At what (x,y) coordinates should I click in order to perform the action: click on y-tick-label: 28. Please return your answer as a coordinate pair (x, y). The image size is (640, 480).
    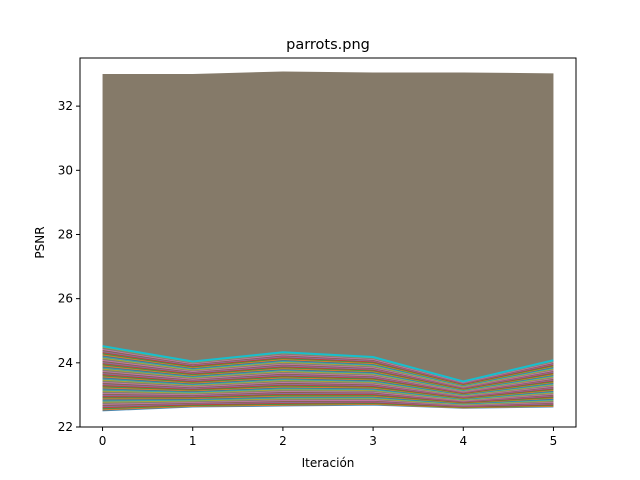
    Looking at the image, I should click on (65, 234).